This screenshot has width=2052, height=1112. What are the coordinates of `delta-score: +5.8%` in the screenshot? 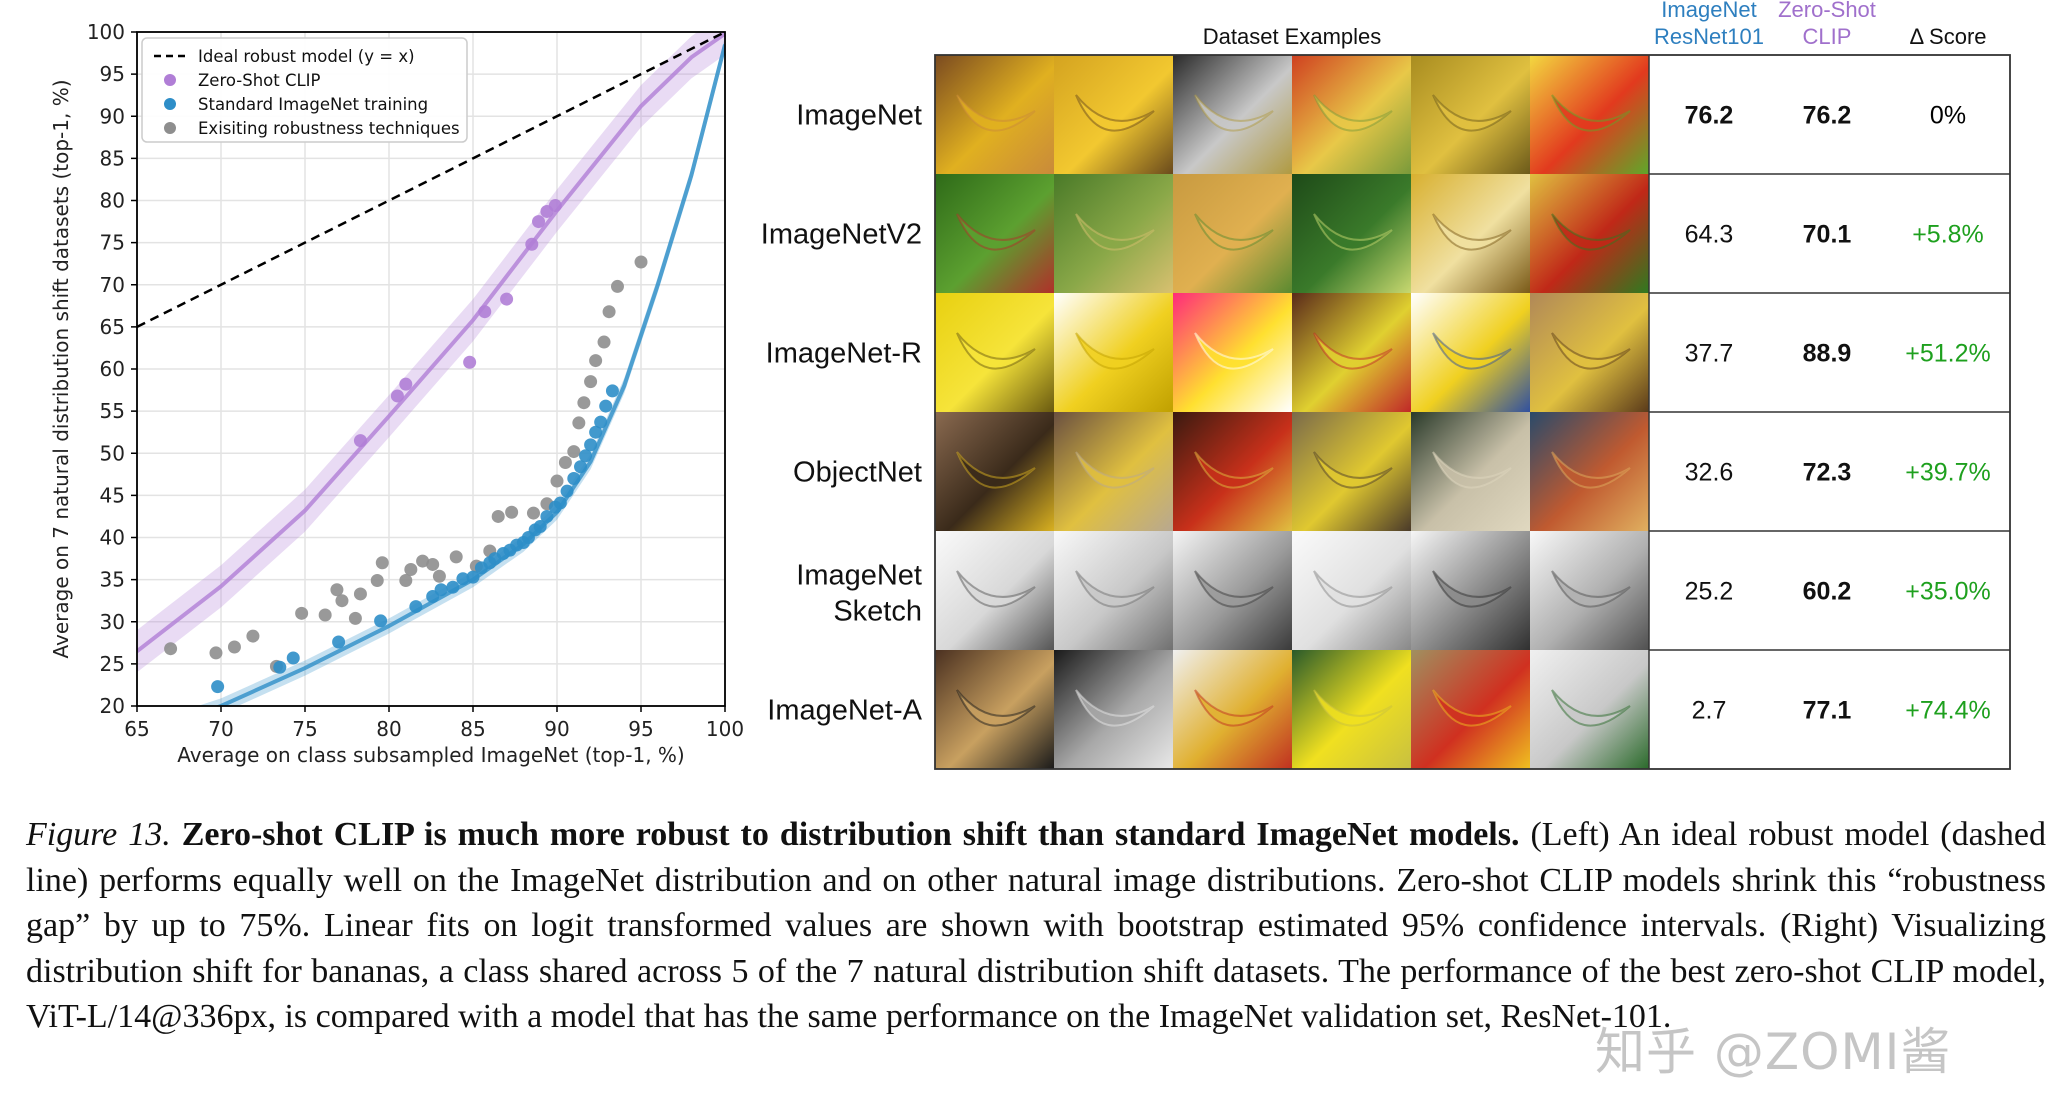 It's located at (1948, 235).